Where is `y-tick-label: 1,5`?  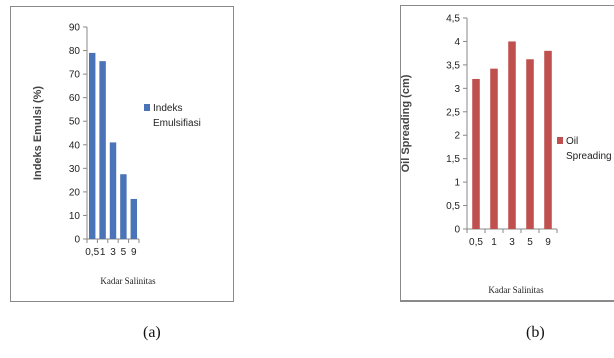
y-tick-label: 1,5 is located at coordinates (453, 159).